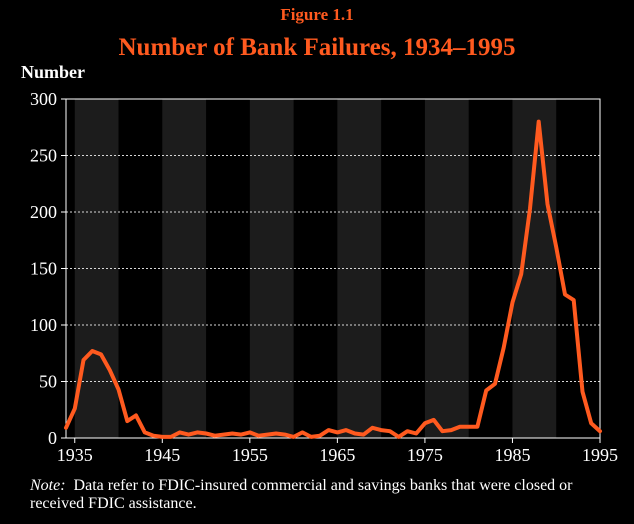 This screenshot has height=524, width=634. Describe the element at coordinates (317, 14) in the screenshot. I see `figure-label: Figure 1.1` at that location.